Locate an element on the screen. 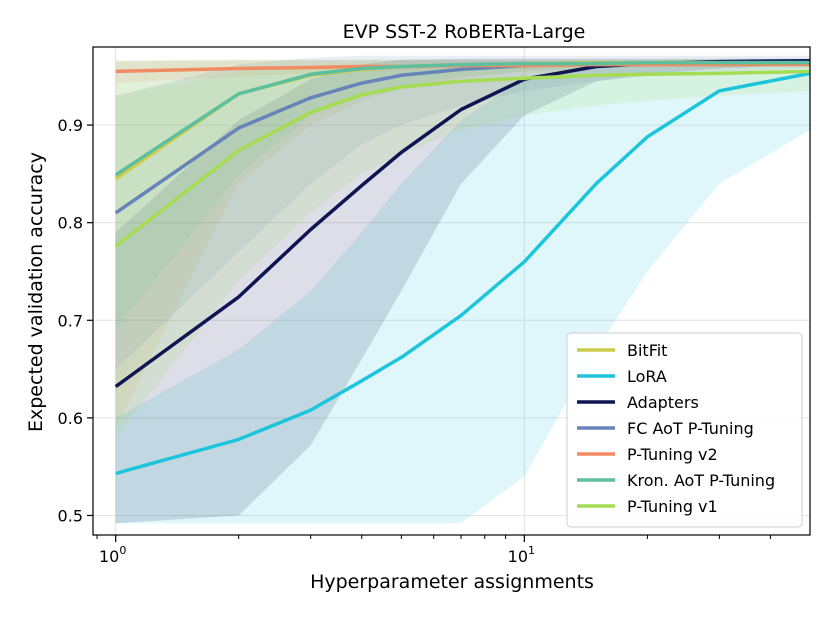  legend-label: Adapters is located at coordinates (663, 402).